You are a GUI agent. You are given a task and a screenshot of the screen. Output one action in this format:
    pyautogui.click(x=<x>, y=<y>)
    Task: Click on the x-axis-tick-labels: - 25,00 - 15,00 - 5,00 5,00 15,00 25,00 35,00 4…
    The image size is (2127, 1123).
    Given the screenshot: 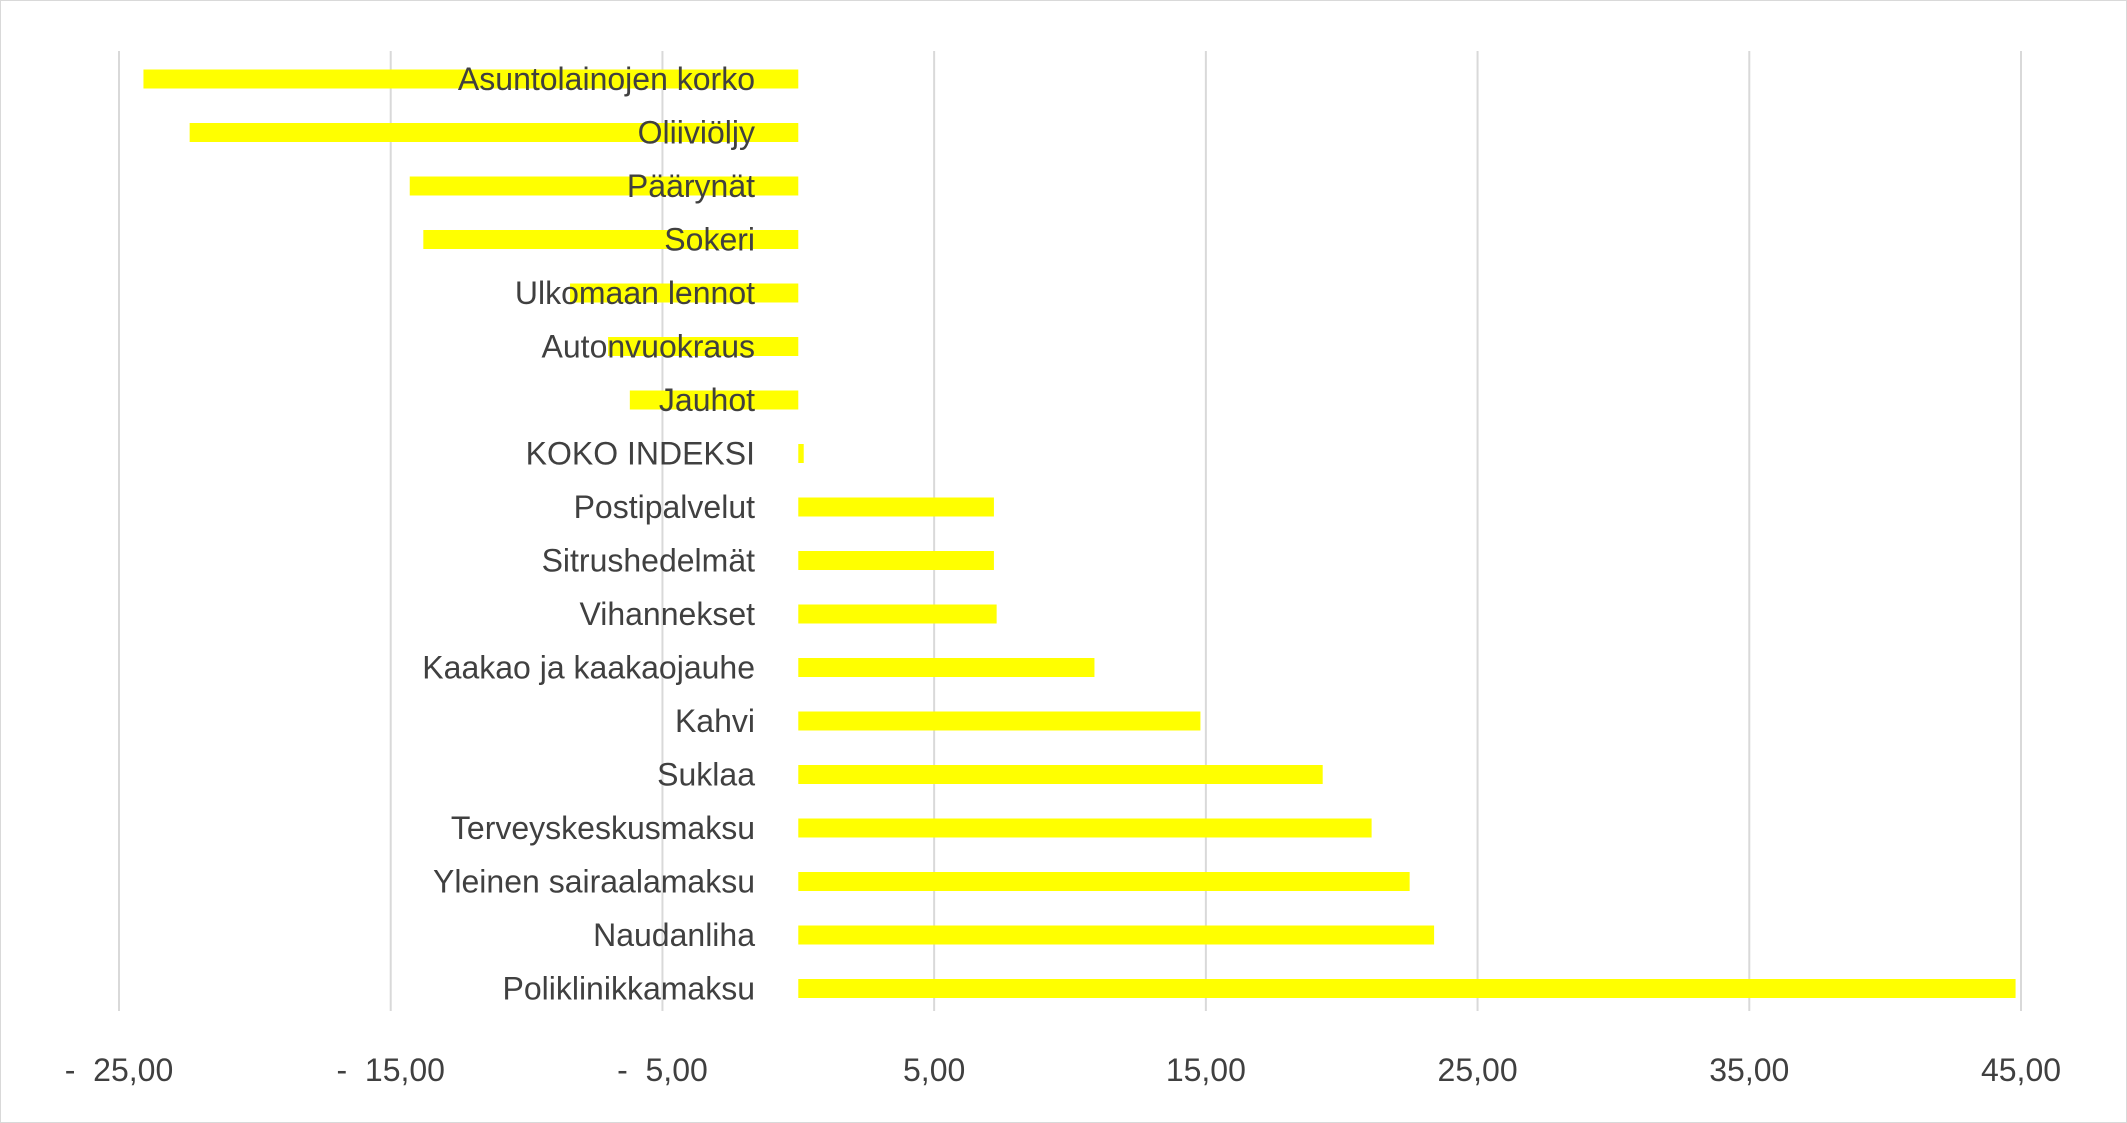 What is the action you would take?
    pyautogui.click(x=1063, y=1070)
    